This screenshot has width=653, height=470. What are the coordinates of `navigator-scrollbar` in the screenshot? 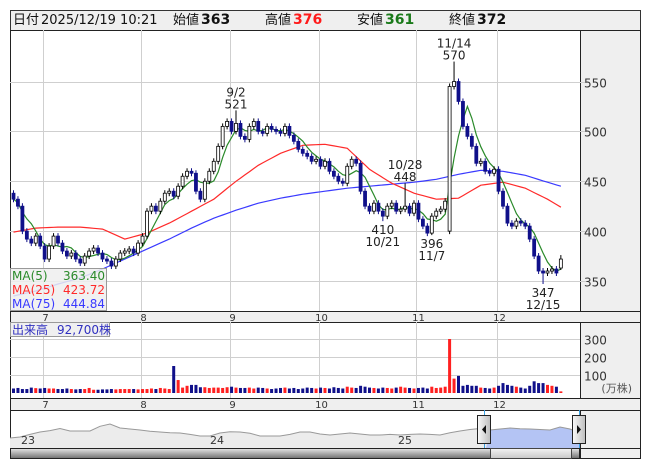 It's located at (295, 453).